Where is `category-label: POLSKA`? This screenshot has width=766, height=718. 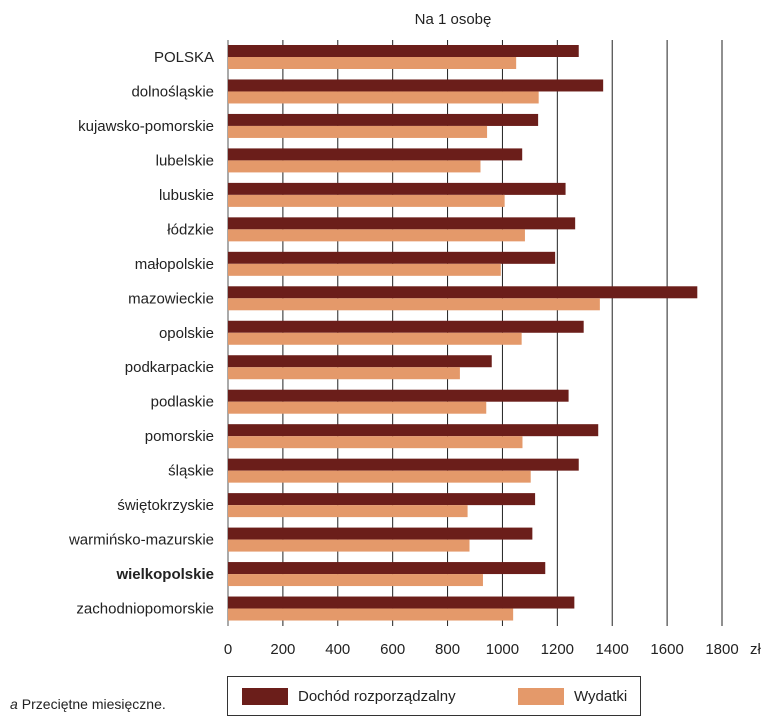
category-label: POLSKA is located at coordinates (184, 57).